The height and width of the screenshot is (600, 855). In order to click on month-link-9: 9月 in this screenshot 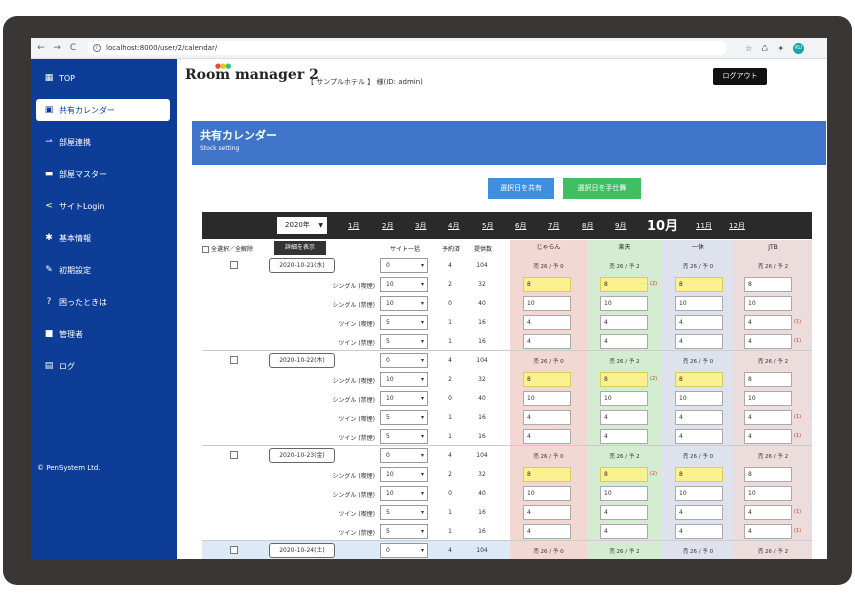, I will do `click(621, 226)`.